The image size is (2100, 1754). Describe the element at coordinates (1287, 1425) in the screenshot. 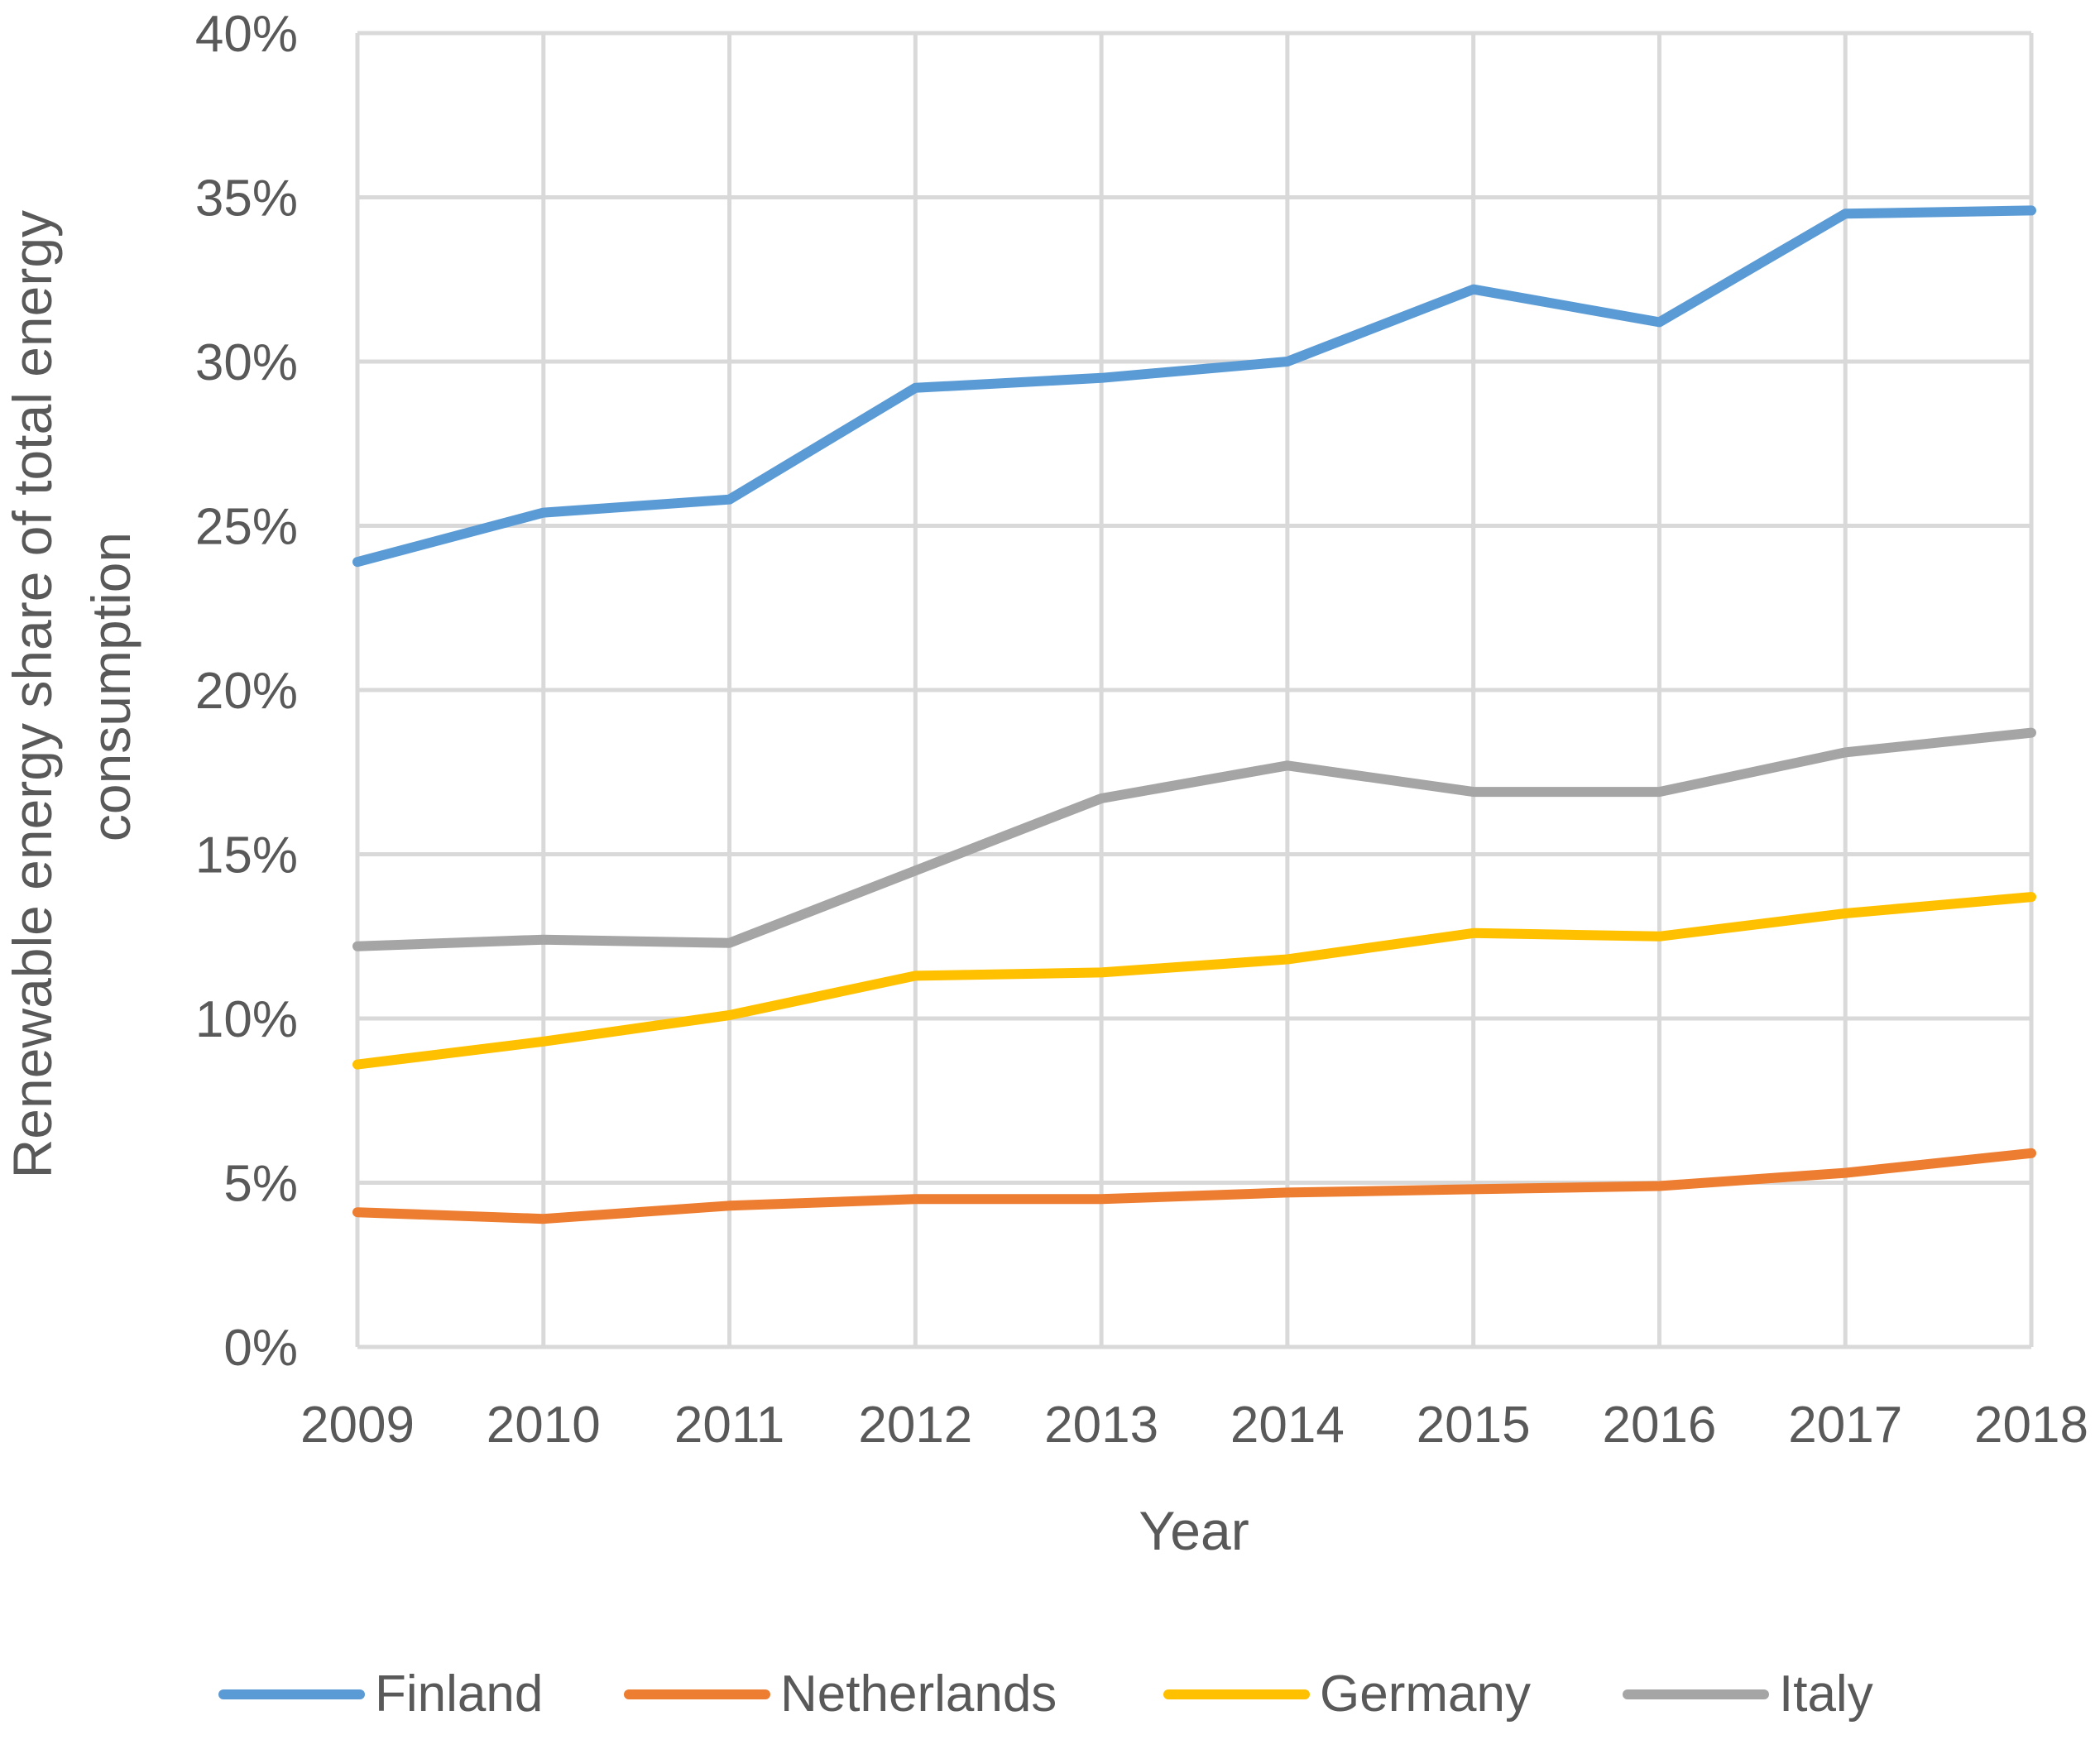

I see `x-tick-label: 2014` at that location.